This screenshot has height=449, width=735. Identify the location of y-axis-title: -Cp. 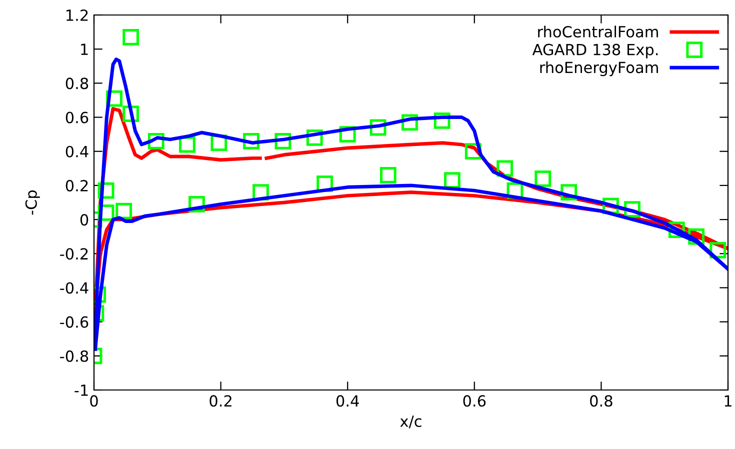
(32, 202).